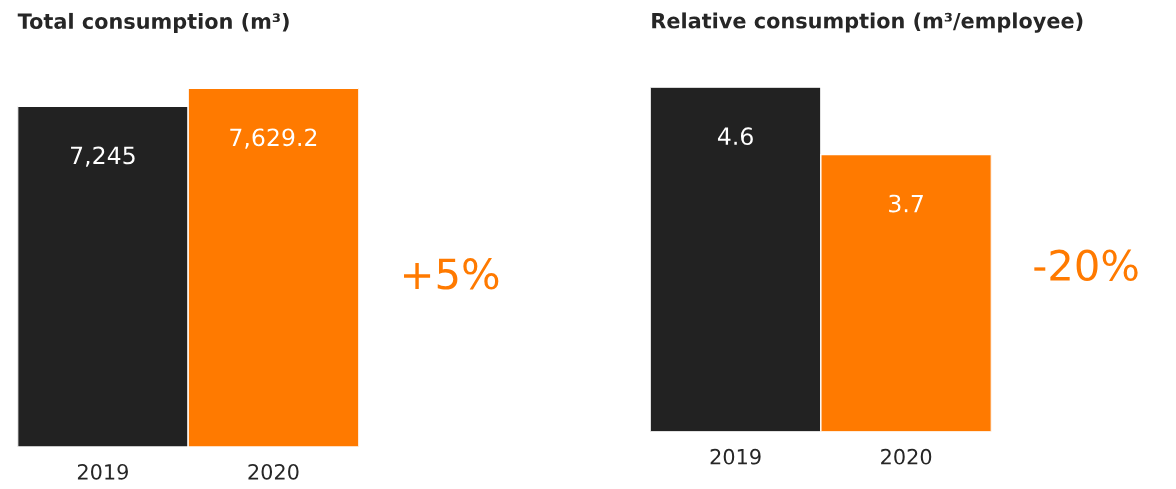 The height and width of the screenshot is (489, 1176). I want to click on data-label: 7,629.2, so click(273, 138).